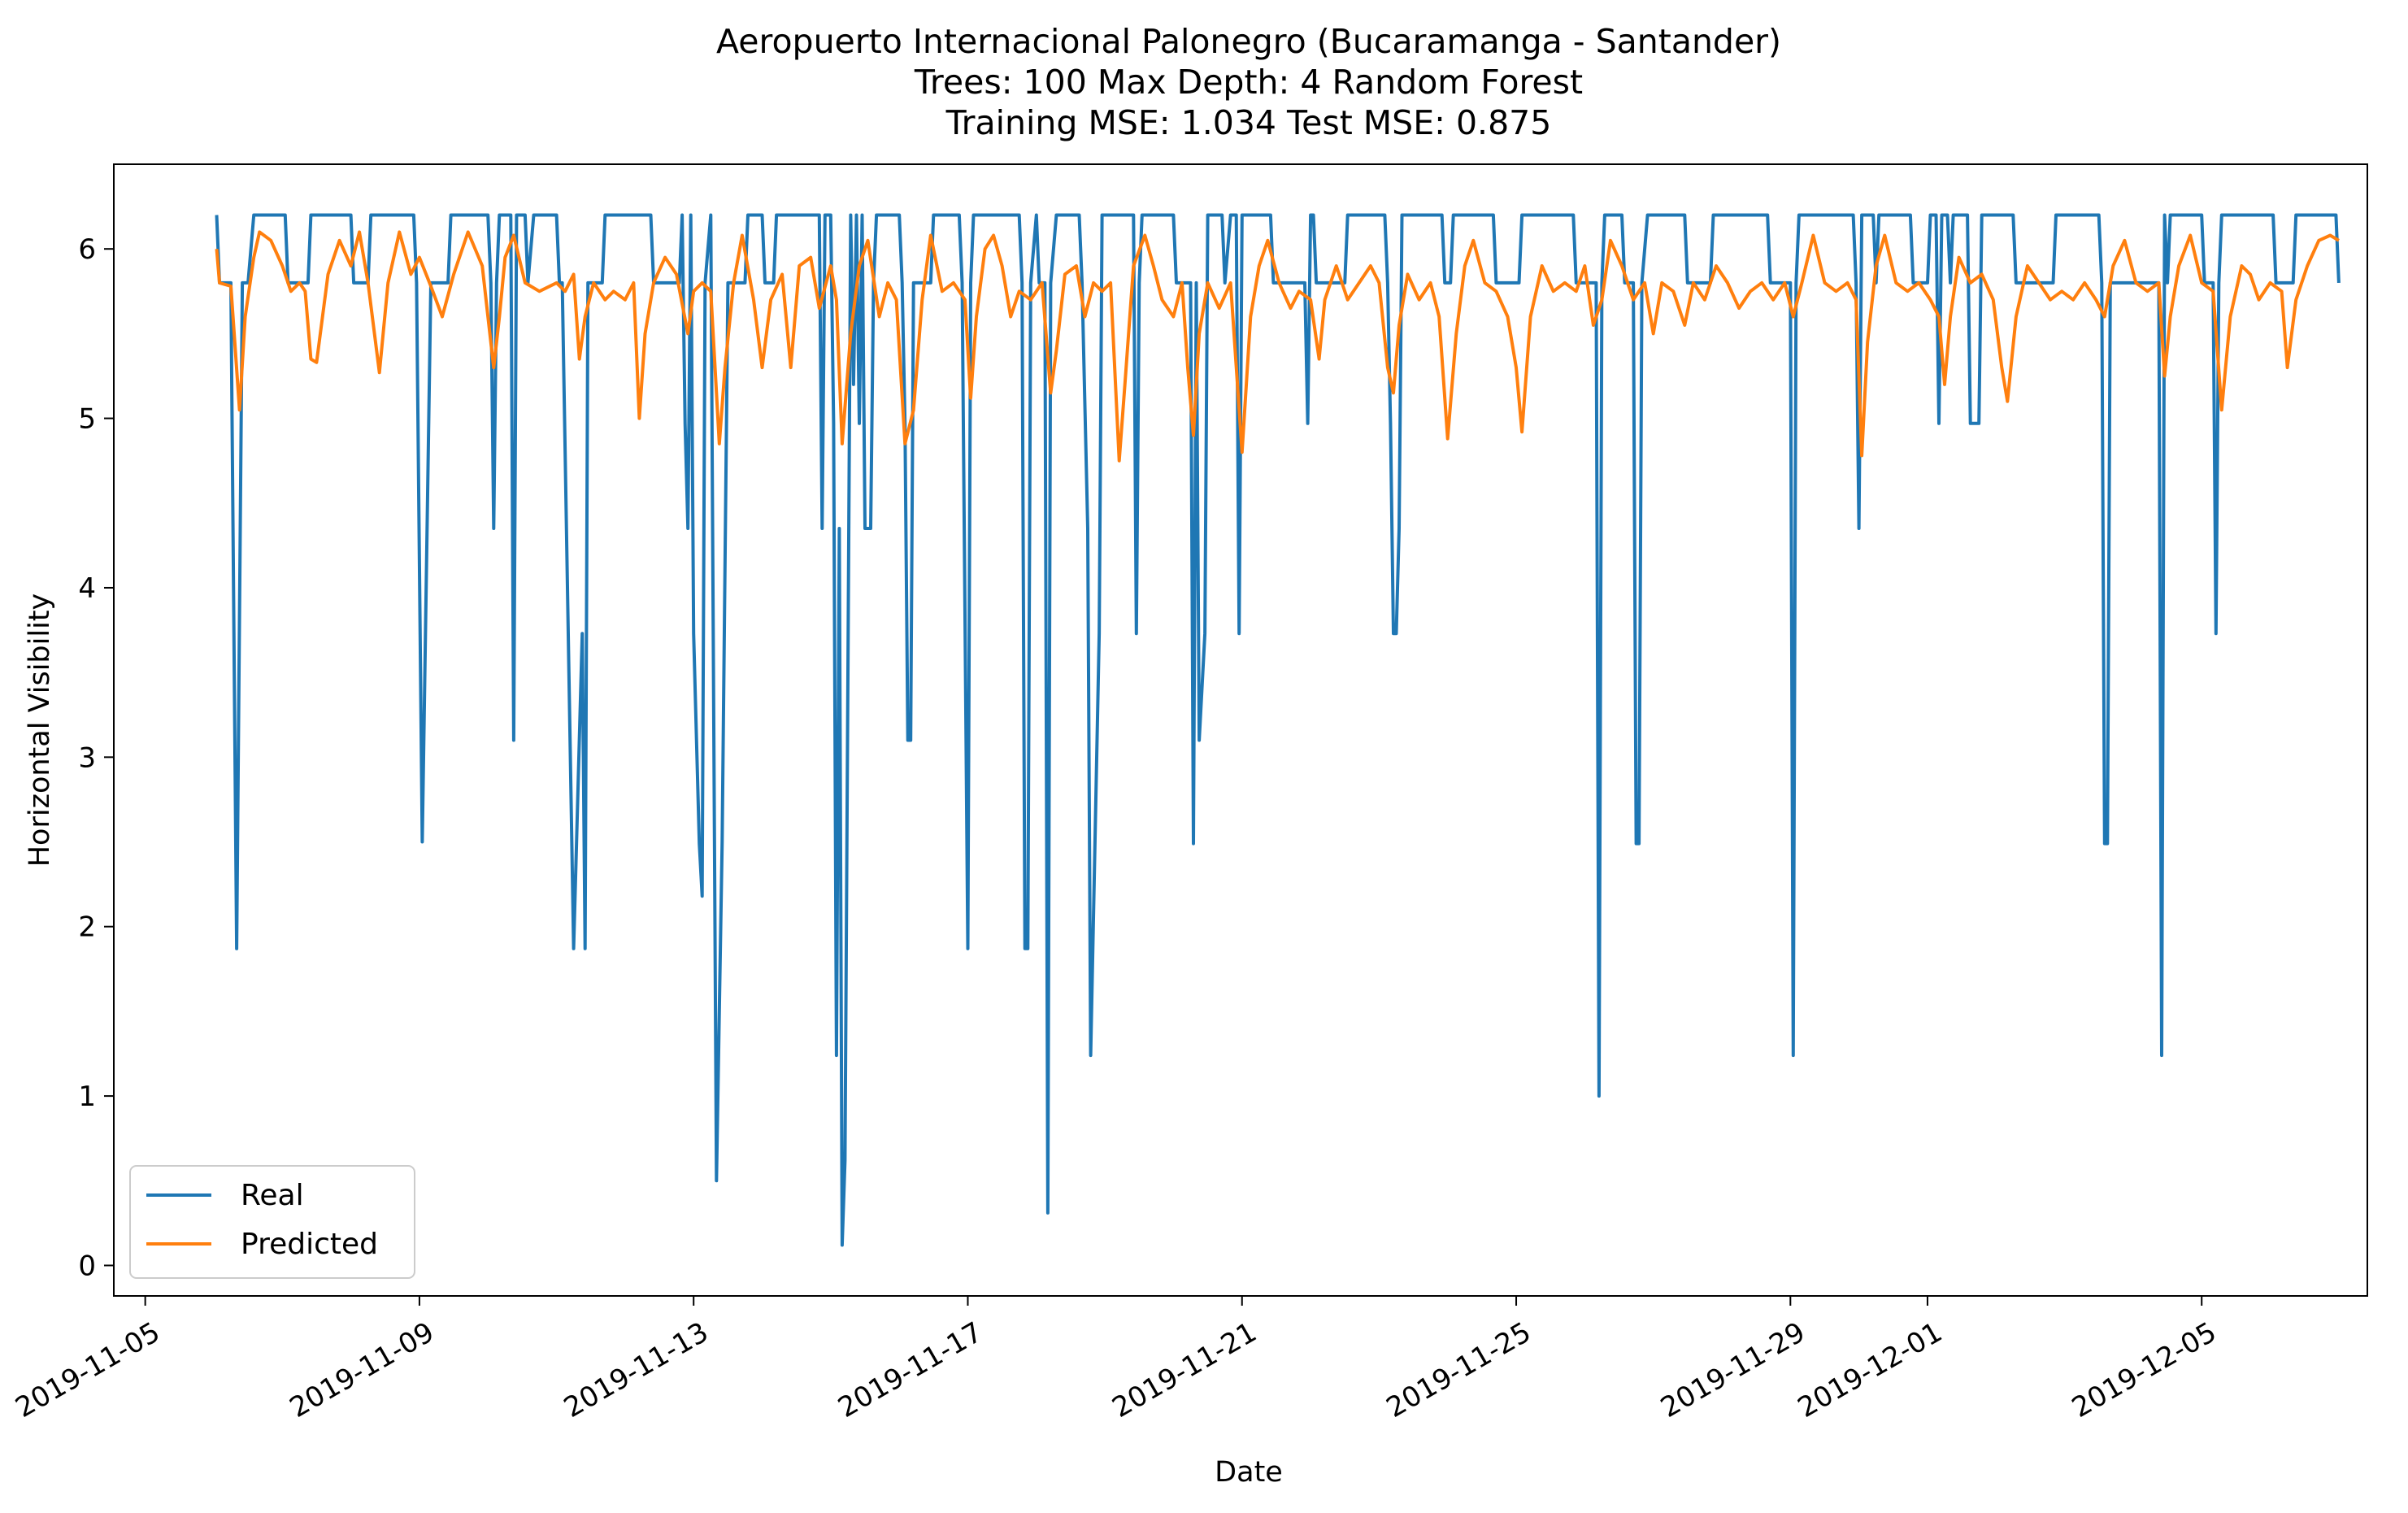  I want to click on series-line-predicted, so click(1277, 347).